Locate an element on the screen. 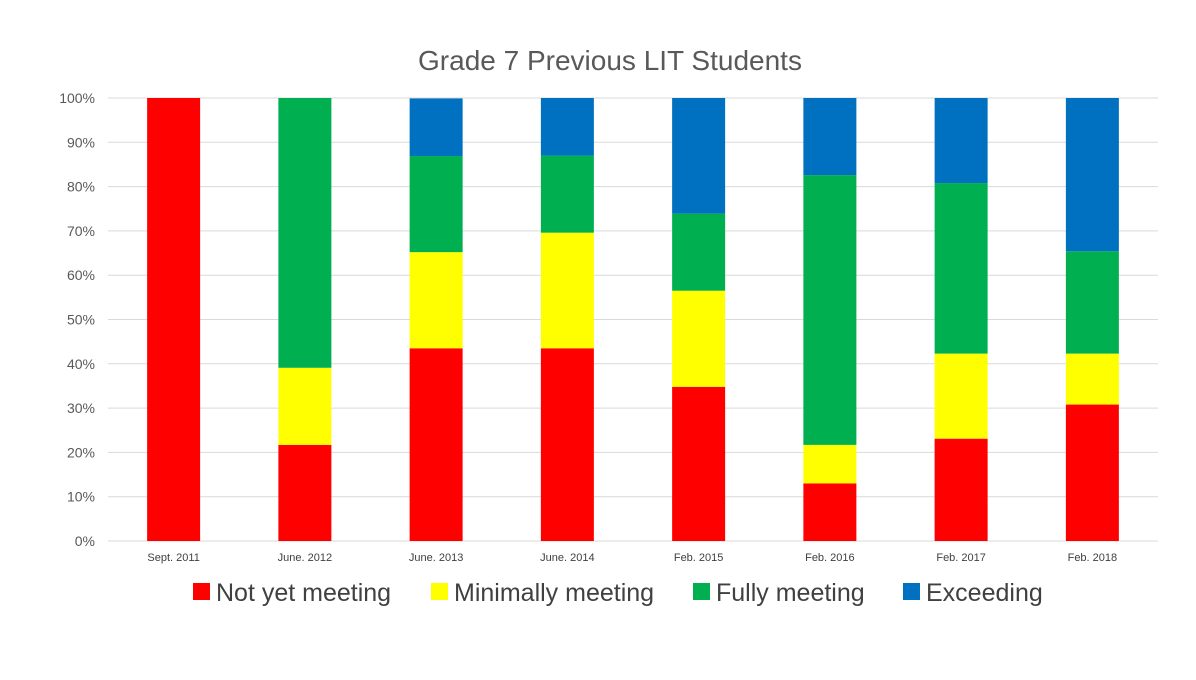 The width and height of the screenshot is (1196, 680). x-tick-label: Feb. 2015 is located at coordinates (699, 558).